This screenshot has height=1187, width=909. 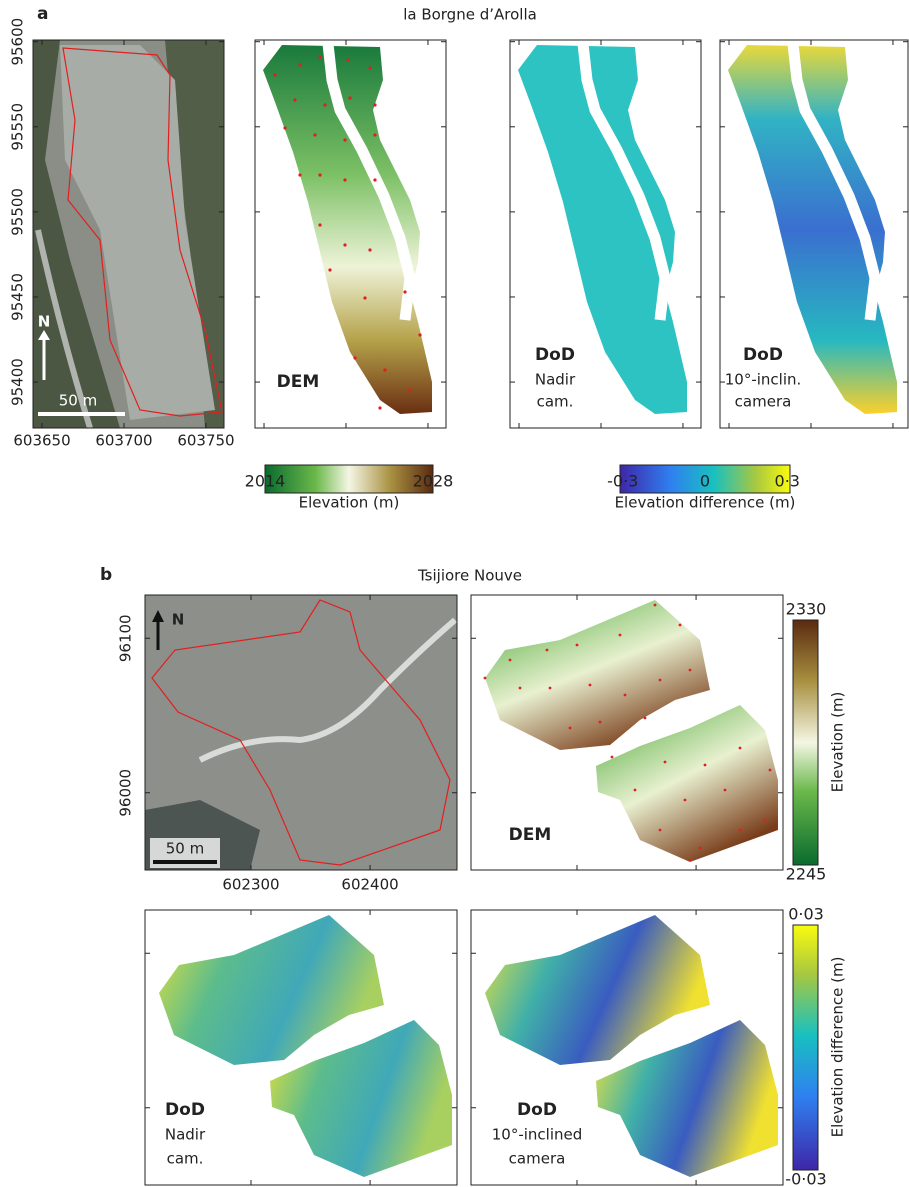 I want to click on colorbar-tick-label: 2014, so click(x=265, y=481).